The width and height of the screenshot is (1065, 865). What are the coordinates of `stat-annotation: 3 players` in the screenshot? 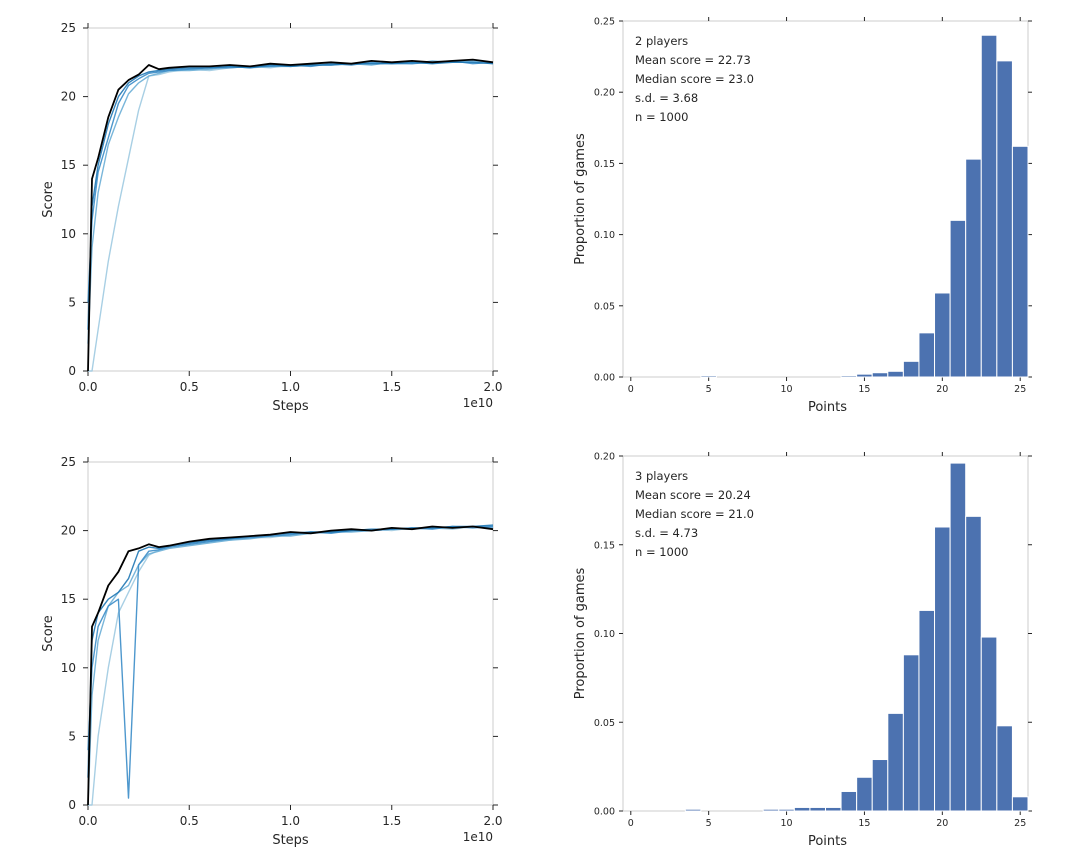 It's located at (661, 476).